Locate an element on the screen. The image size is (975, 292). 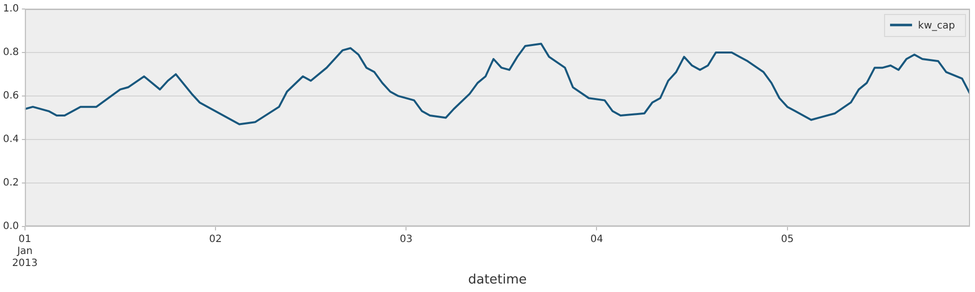
x-tick-label: 02 is located at coordinates (215, 239).